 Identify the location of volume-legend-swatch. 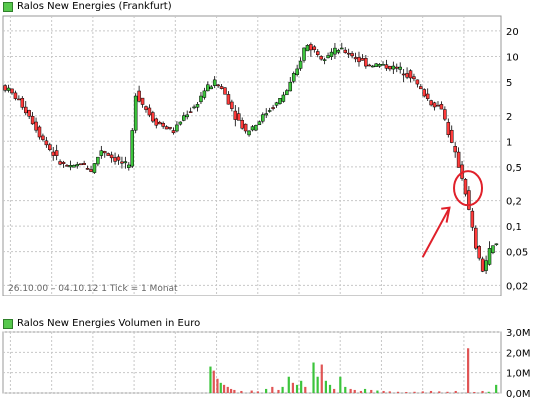
(8, 324).